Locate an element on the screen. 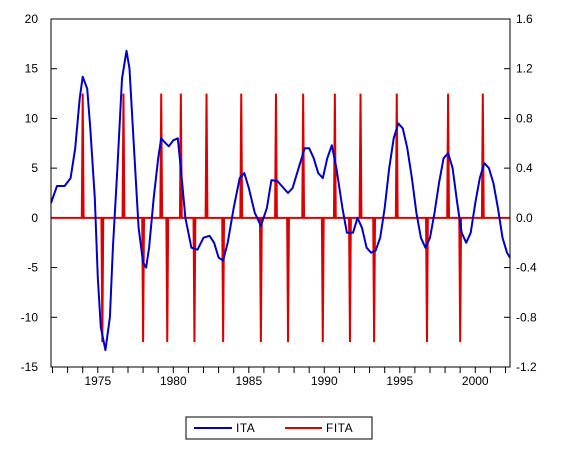 The height and width of the screenshot is (449, 567). legend: ITA FITA is located at coordinates (279, 428).